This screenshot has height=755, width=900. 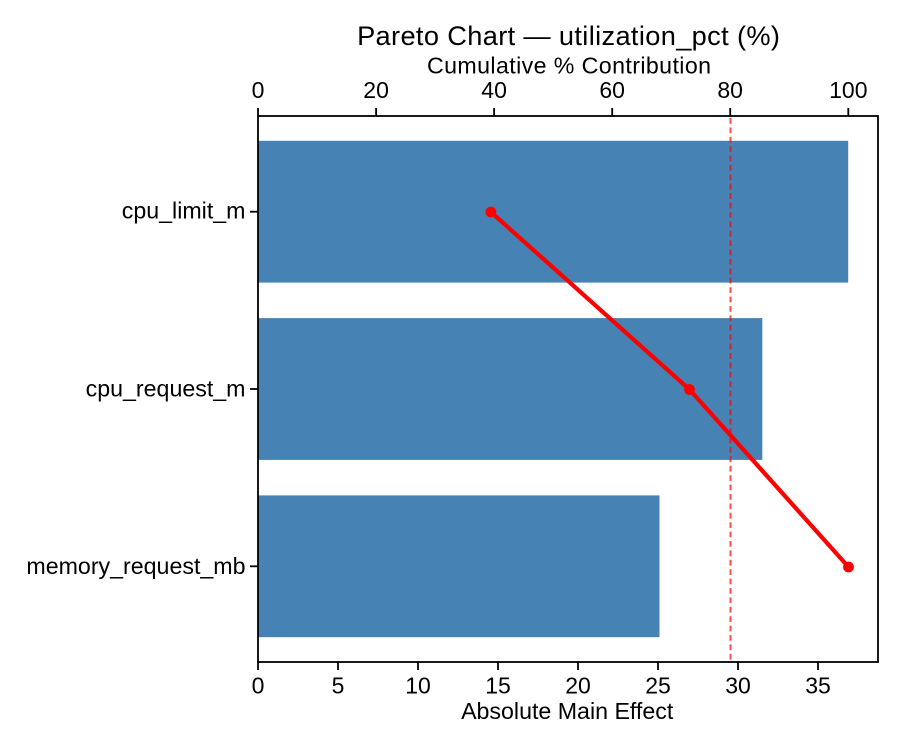 I want to click on svg-text: cpu_request_m, so click(x=166, y=389).